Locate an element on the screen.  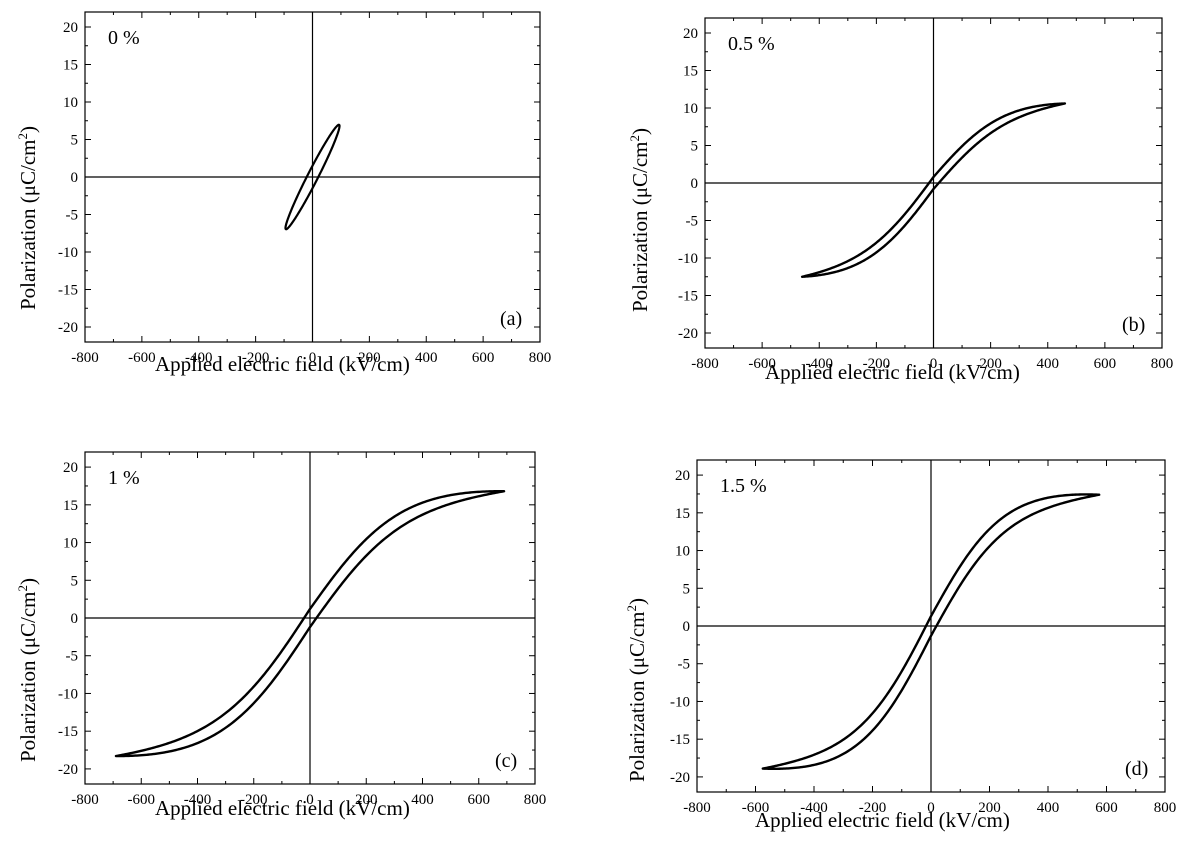
doping-annotation: 1 % is located at coordinates (124, 478).